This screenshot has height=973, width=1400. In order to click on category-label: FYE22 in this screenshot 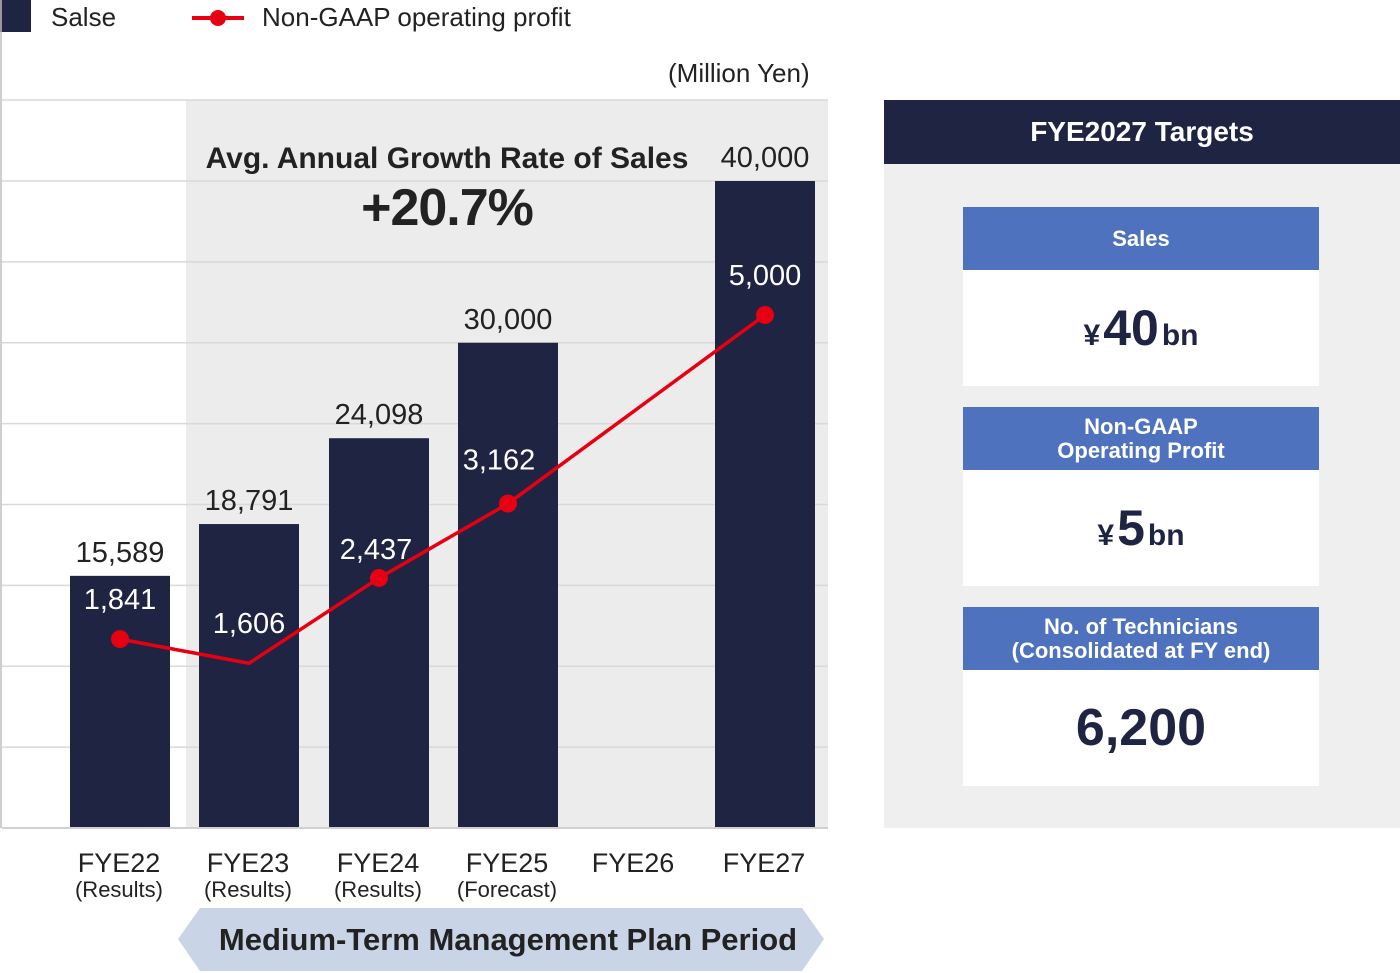, I will do `click(119, 863)`.